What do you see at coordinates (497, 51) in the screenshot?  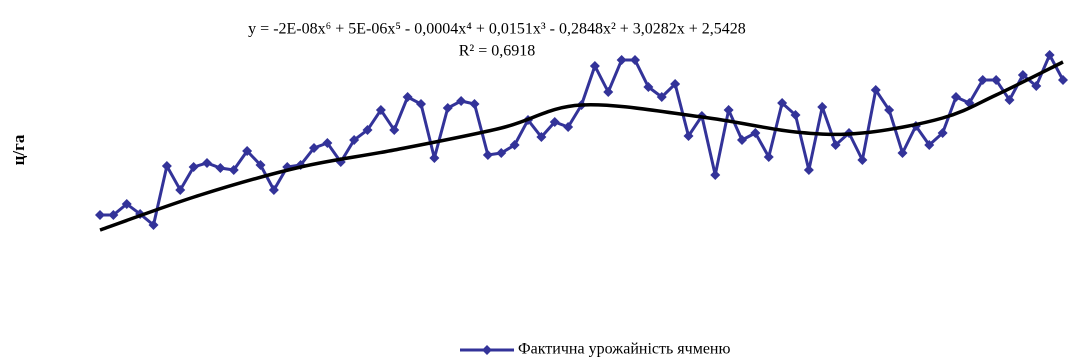 I see `trendline-r2: R² = 0,6918` at bounding box center [497, 51].